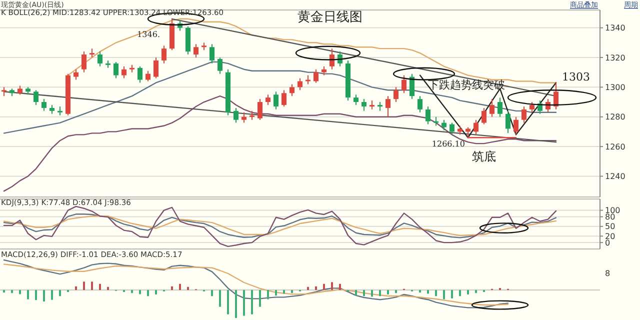  I want to click on y-tick-label: 80, so click(610, 217).